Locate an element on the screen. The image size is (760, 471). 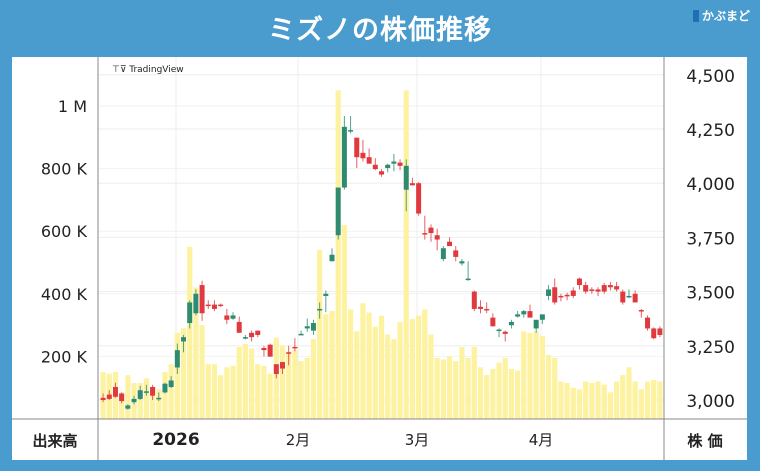
svg-text: 1 M is located at coordinates (72, 106).